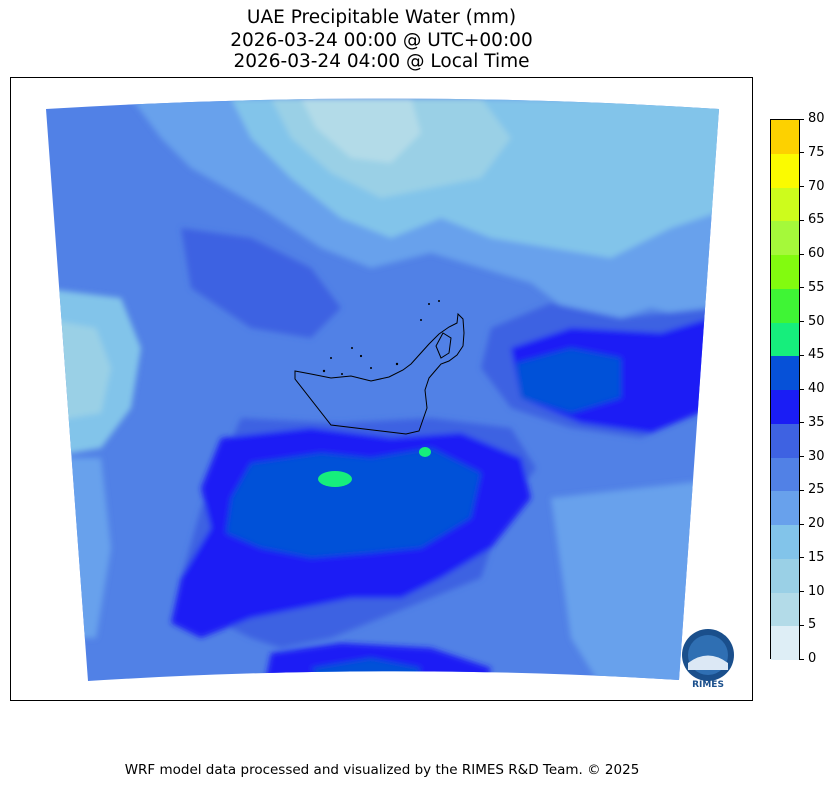 The height and width of the screenshot is (788, 835). Describe the element at coordinates (335, 479) in the screenshot. I see `contour-45-50-blob-west` at that location.